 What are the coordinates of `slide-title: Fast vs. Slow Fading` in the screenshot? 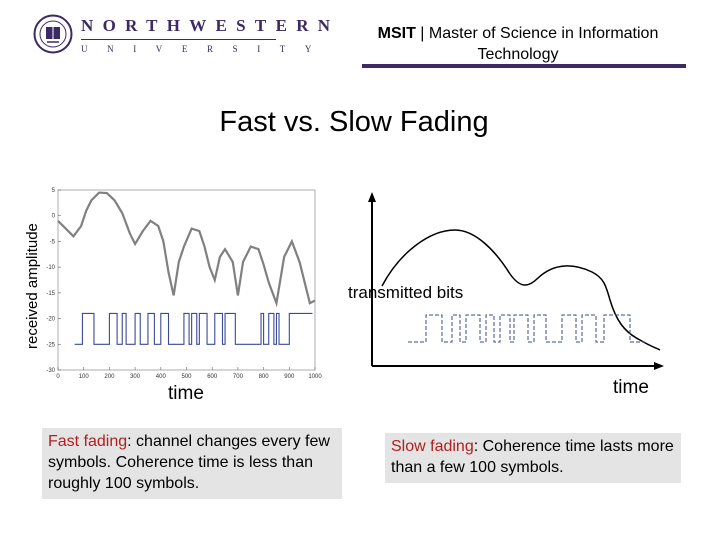 It's located at (354, 122).